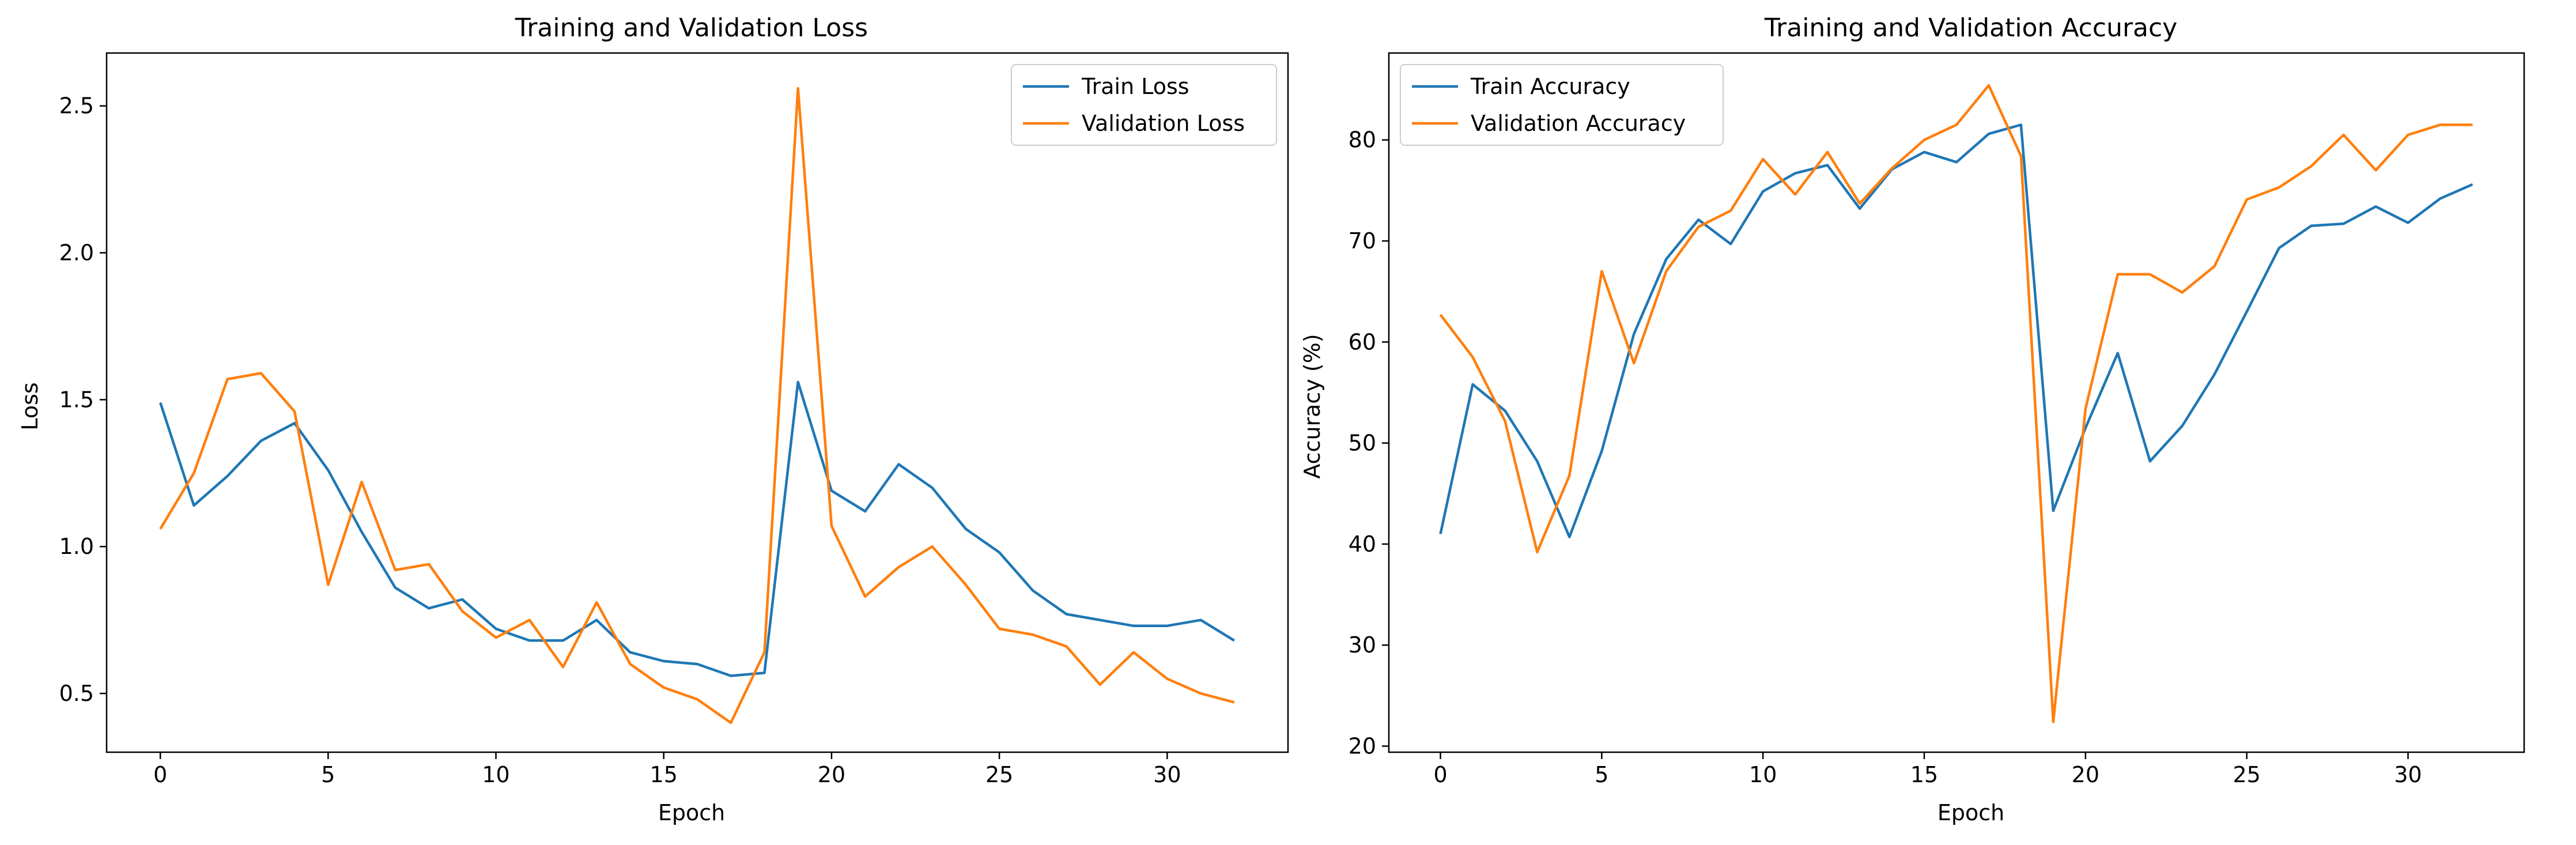 This screenshot has height=845, width=2576. I want to click on loss-x-tick-label: 15, so click(664, 774).